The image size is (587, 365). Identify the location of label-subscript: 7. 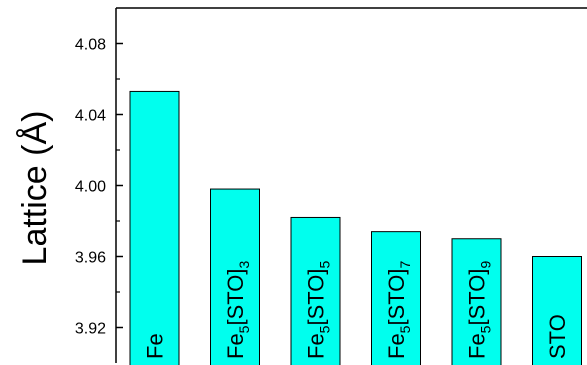
(405, 264).